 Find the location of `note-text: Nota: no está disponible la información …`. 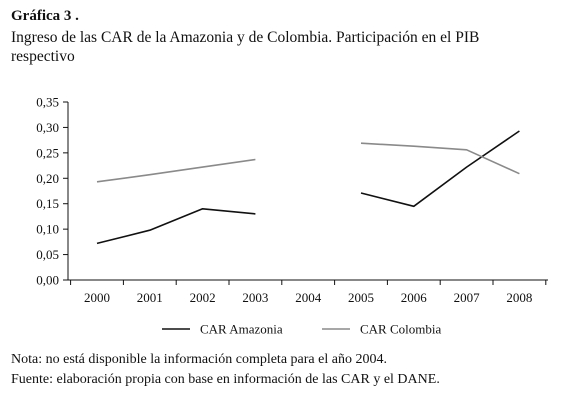

note-text: Nota: no está disponible la información … is located at coordinates (199, 359).